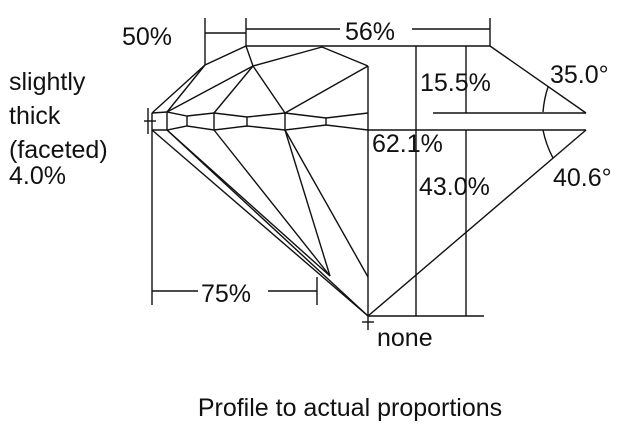 The height and width of the screenshot is (430, 640). What do you see at coordinates (579, 75) in the screenshot?
I see `crown-angle-label: 35.0°` at bounding box center [579, 75].